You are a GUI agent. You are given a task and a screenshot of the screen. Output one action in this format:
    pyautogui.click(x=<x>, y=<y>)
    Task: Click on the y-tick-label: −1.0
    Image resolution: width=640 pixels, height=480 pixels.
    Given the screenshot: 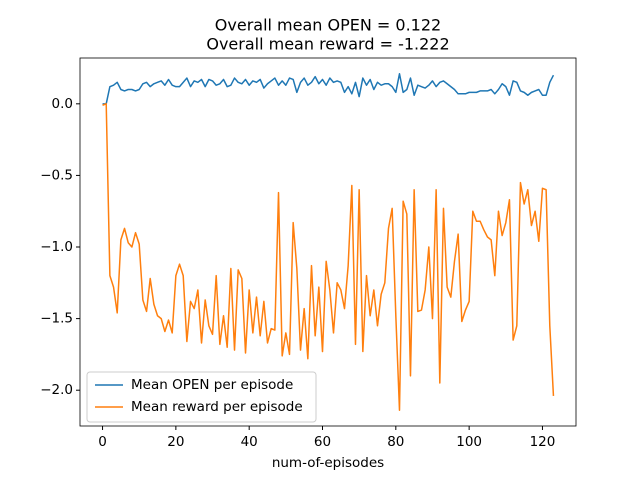 What is the action you would take?
    pyautogui.click(x=56, y=247)
    